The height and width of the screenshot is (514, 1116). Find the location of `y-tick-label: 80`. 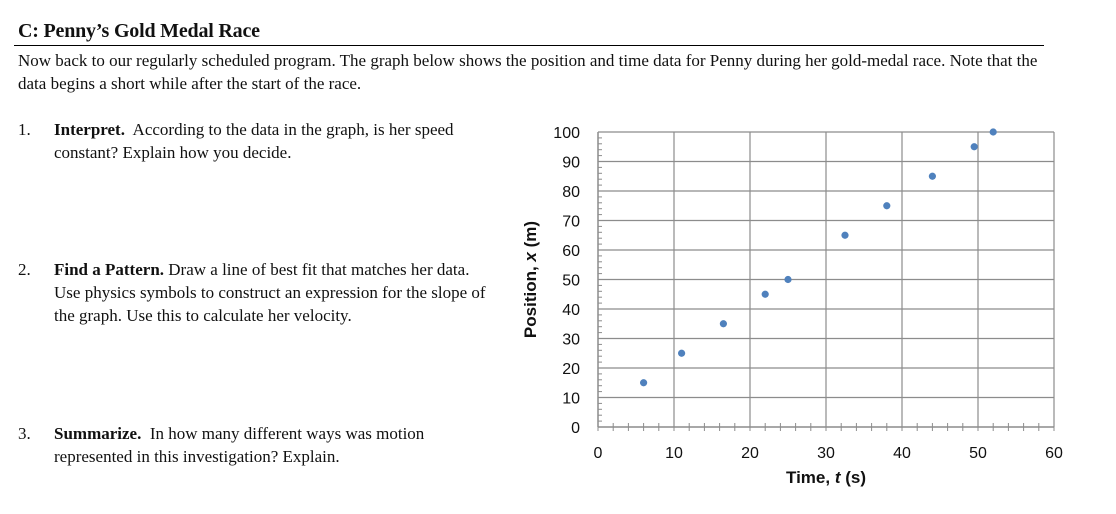

y-tick-label: 80 is located at coordinates (571, 192).